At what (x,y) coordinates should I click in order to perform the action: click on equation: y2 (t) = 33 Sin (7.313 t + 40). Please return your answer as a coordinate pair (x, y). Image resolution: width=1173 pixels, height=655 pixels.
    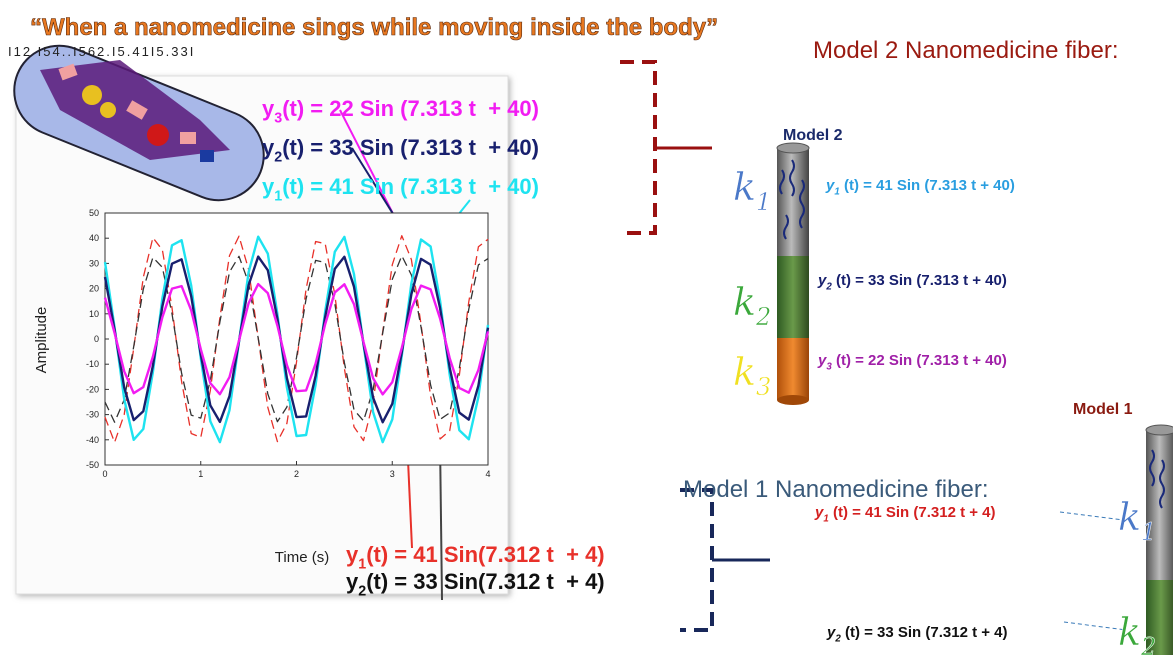
    Looking at the image, I should click on (912, 282).